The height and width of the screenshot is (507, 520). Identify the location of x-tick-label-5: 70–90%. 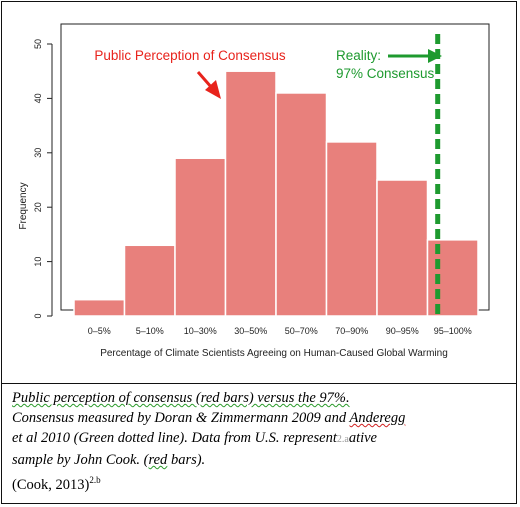
(351, 331).